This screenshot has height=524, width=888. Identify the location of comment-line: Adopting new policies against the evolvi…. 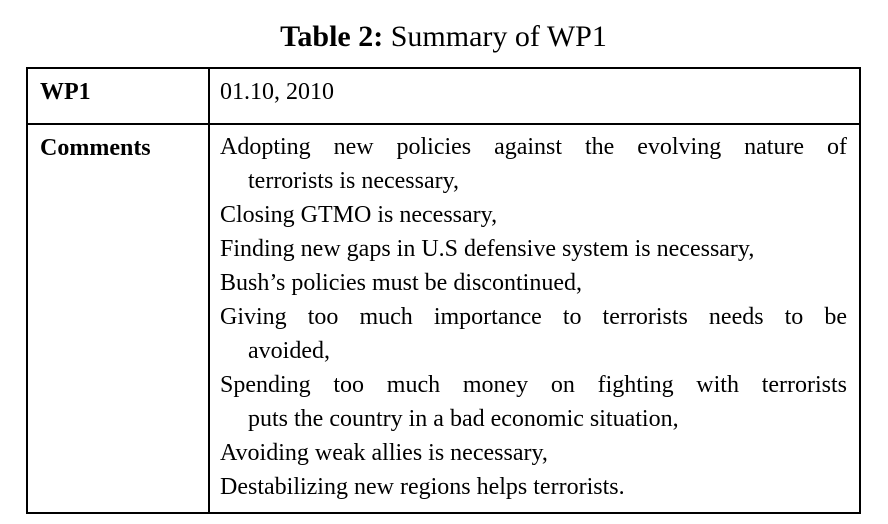
(533, 147).